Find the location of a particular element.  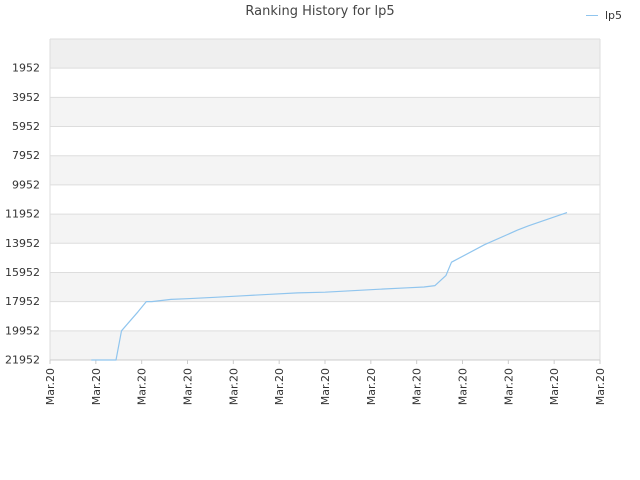

y-tick-label: 13952 is located at coordinates (22, 243).